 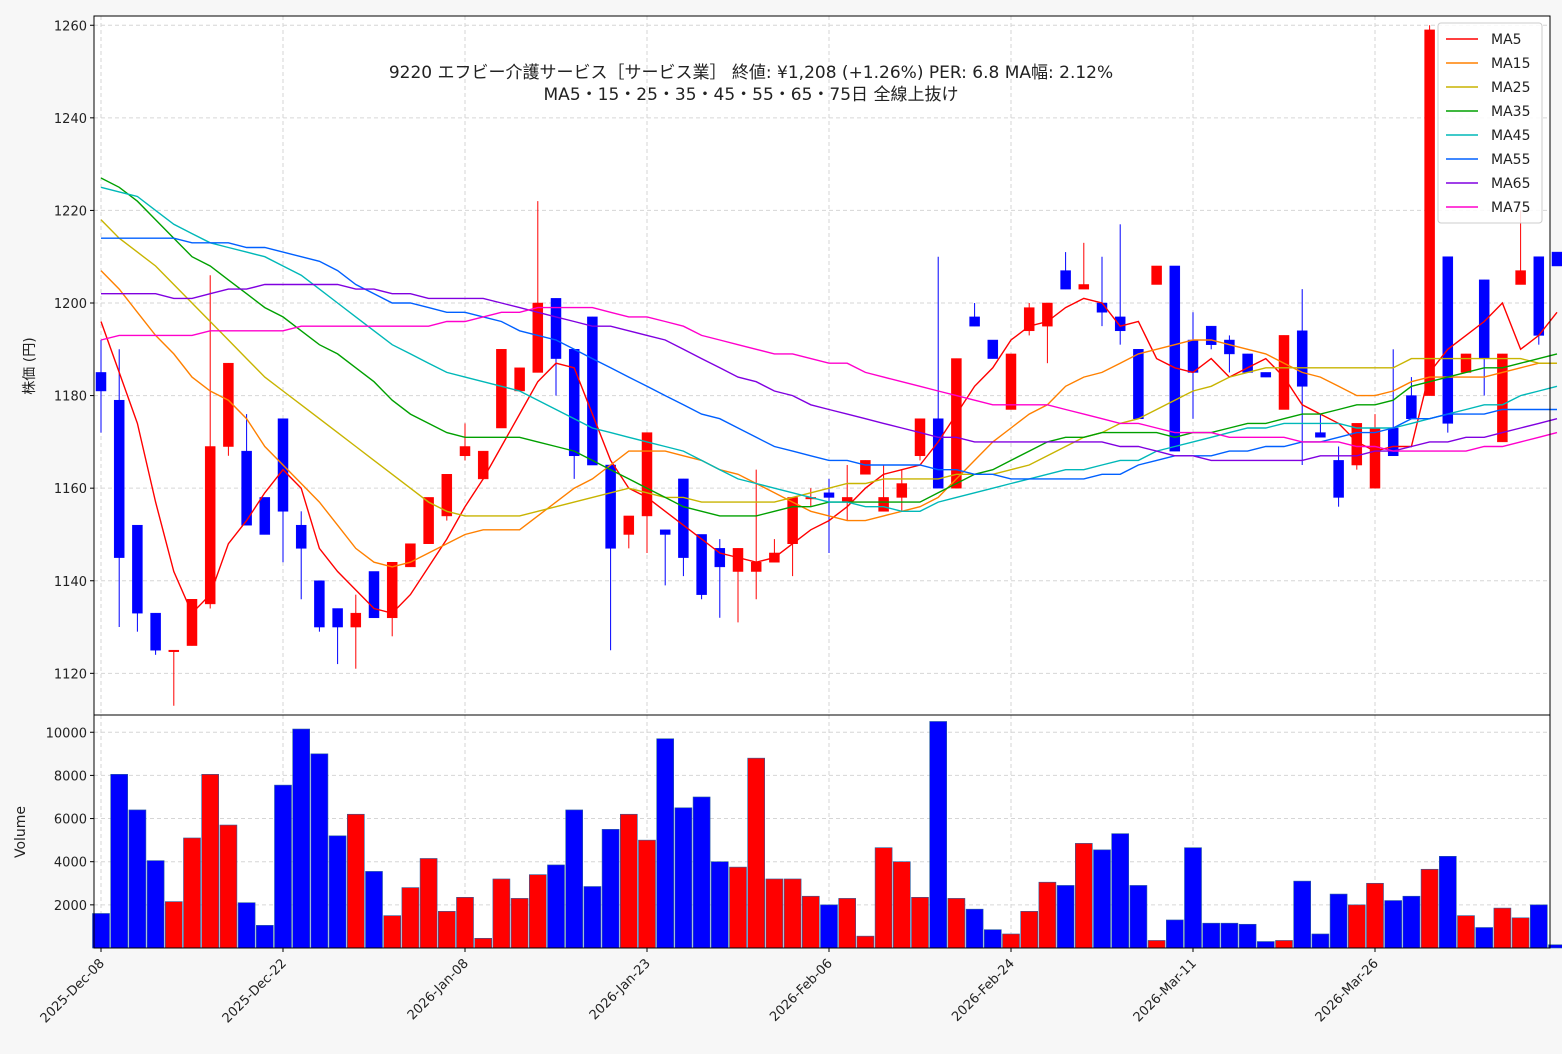 What do you see at coordinates (1510, 112) in the screenshot?
I see `legend-label: MA35` at bounding box center [1510, 112].